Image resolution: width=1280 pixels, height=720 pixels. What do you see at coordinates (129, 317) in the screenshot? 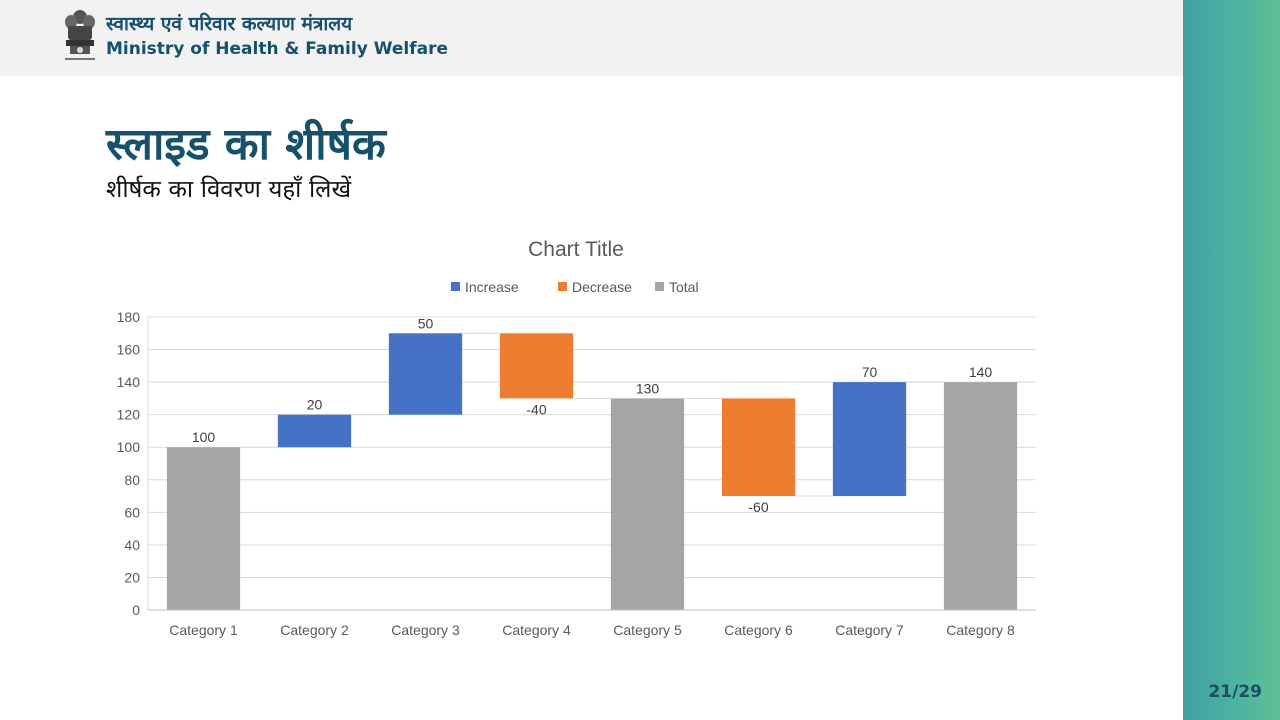
I see `y-tick-label: 180` at bounding box center [129, 317].